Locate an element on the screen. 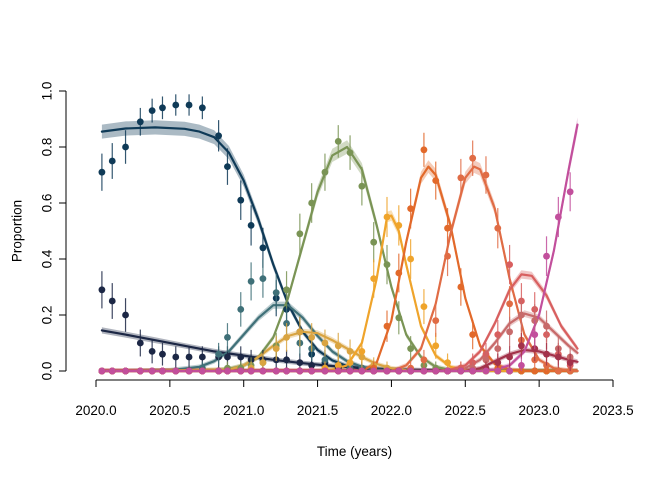 This screenshot has width=672, height=480. y-tick-label: 0.0 is located at coordinates (47, 371).